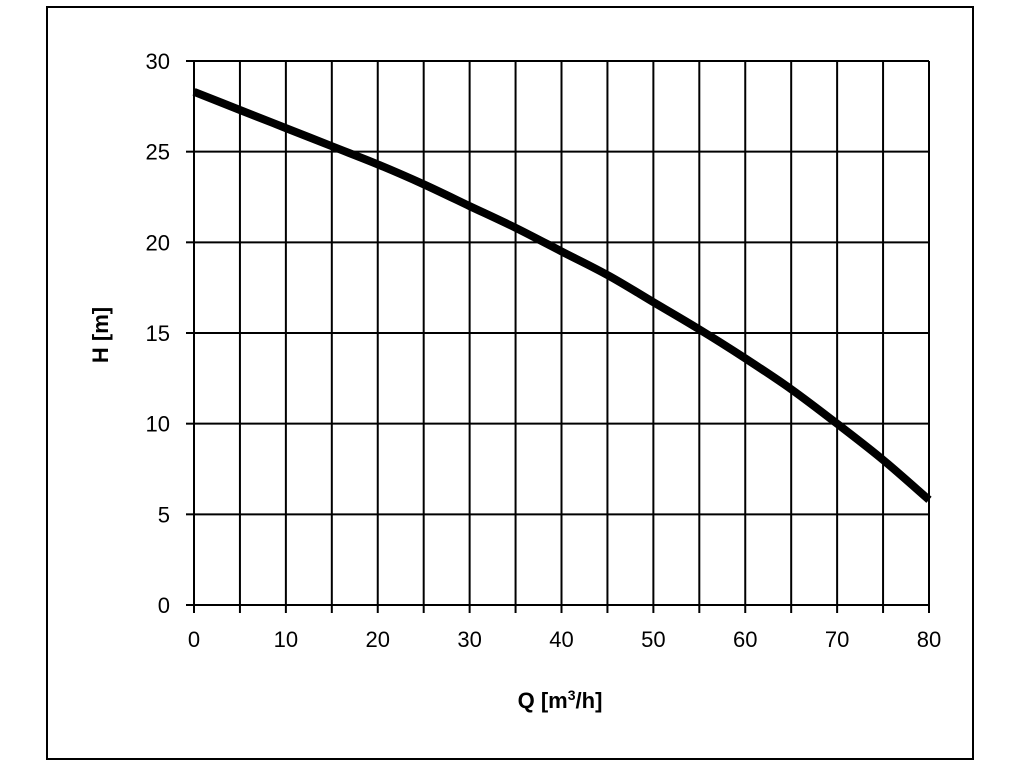 The image size is (1024, 768). Describe the element at coordinates (100, 335) in the screenshot. I see `y-axis-title: H [m]` at that location.